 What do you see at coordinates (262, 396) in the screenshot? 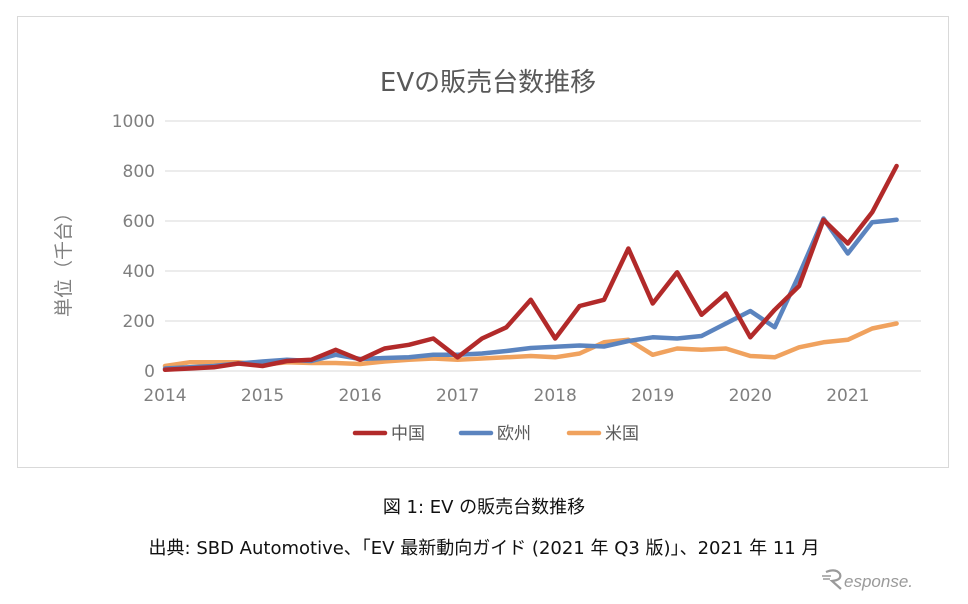
I see `x-tick-label: 2015` at bounding box center [262, 396].